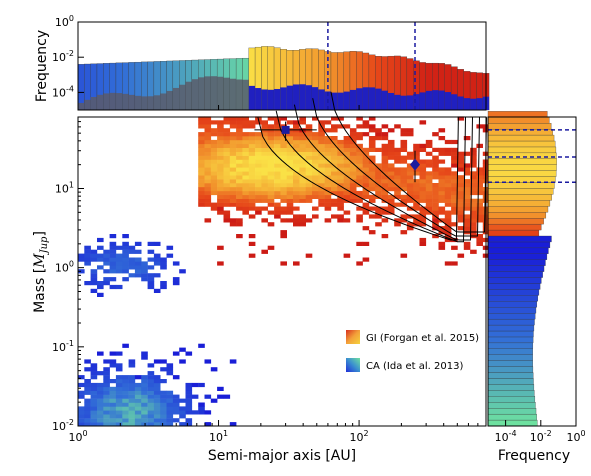 Image resolution: width=591 pixels, height=476 pixels. What do you see at coordinates (163, 101) in the screenshot?
I see `top-bar-gi-under` at bounding box center [163, 101].